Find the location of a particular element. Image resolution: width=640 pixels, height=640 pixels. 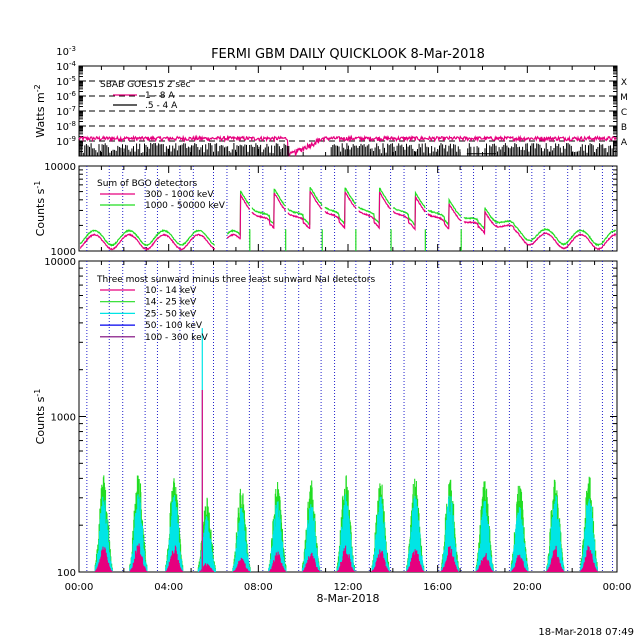

x-tick-label: 12:00 is located at coordinates (348, 587).